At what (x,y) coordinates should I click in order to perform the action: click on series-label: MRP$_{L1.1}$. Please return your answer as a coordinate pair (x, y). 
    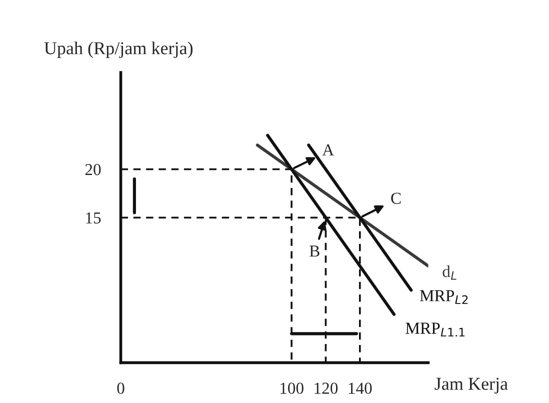
    Looking at the image, I should click on (435, 329).